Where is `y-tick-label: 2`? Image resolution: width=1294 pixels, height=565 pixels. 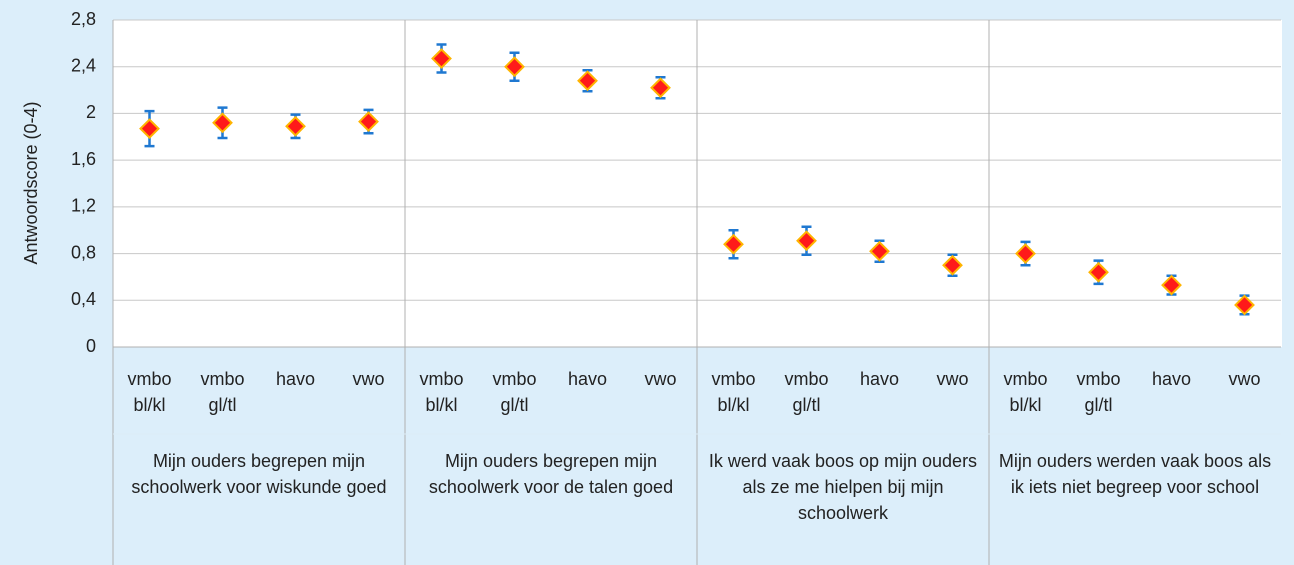 y-tick-label: 2 is located at coordinates (91, 112).